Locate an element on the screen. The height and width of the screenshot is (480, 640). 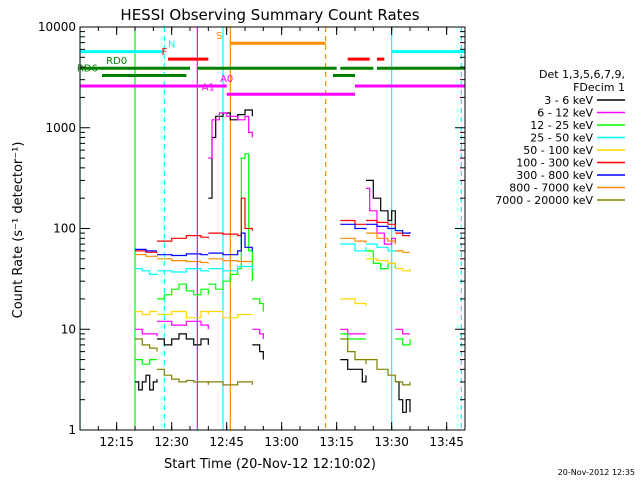
legend-label-2: 12 - 25 keV is located at coordinates (561, 125).